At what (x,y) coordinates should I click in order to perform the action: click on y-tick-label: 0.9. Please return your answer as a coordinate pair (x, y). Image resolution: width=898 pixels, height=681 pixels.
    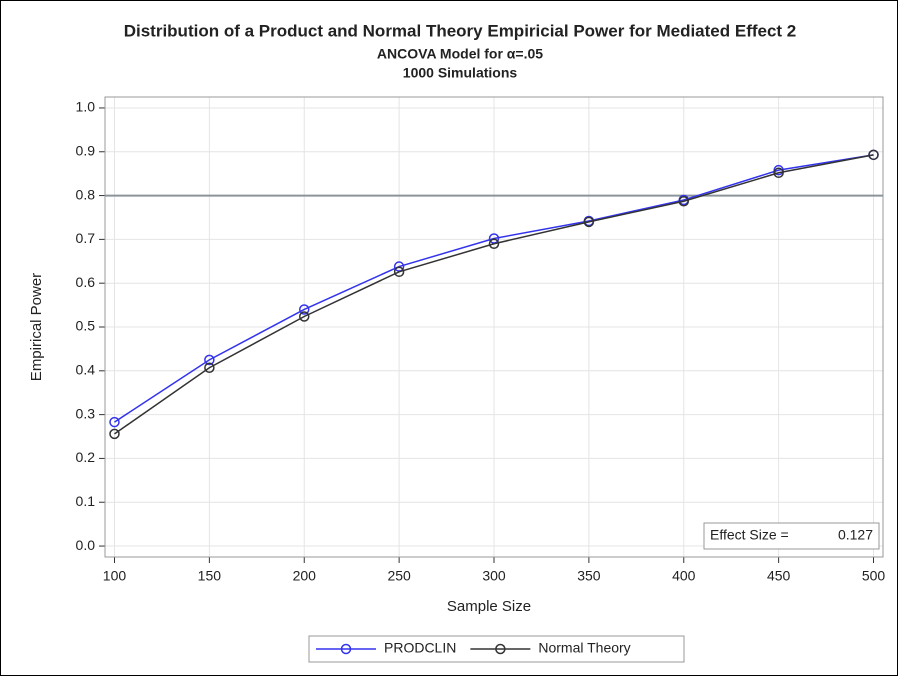
    Looking at the image, I should click on (86, 150).